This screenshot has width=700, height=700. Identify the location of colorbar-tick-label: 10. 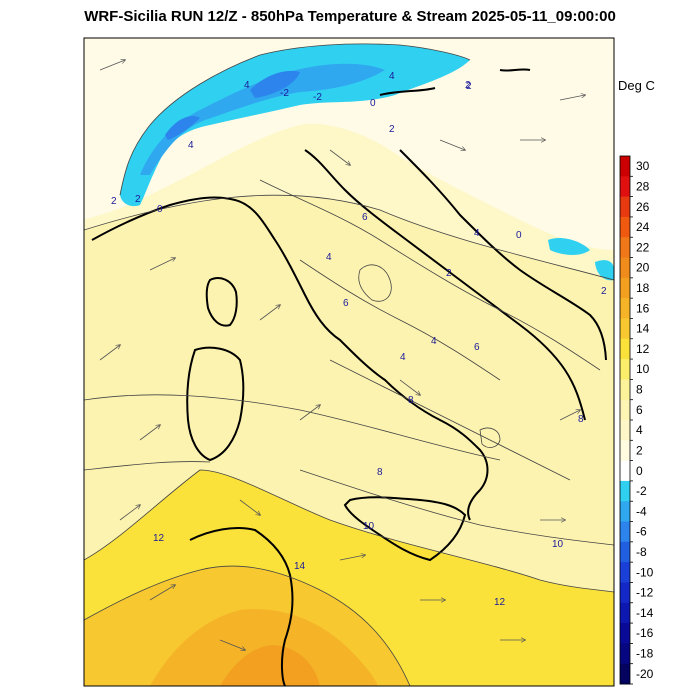
(643, 369).